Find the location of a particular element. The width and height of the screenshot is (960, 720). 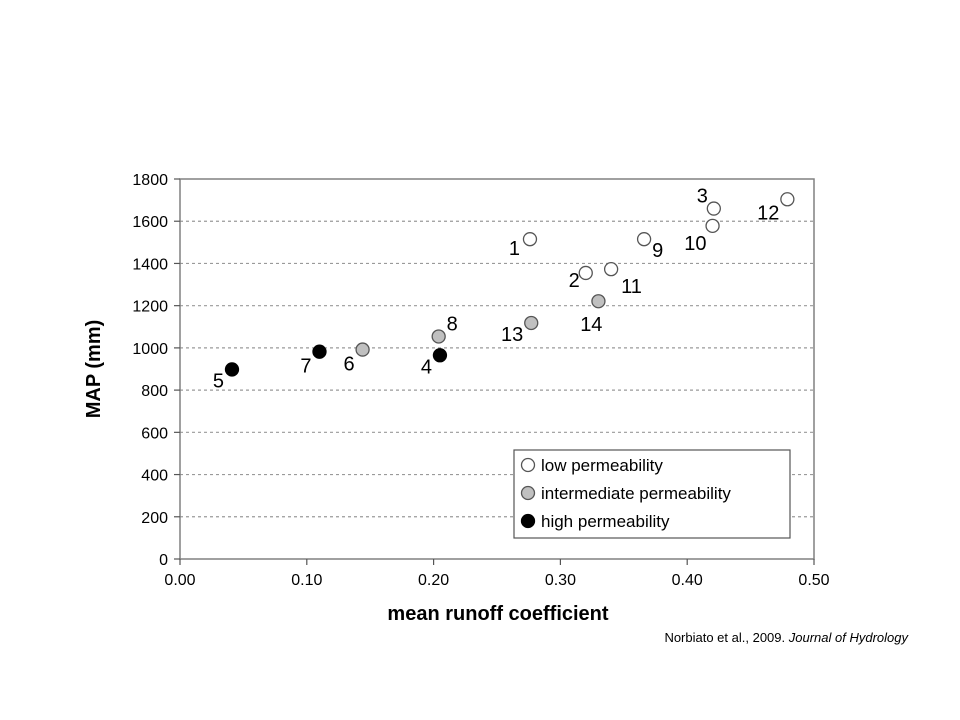

x-tick-label: 0.00 is located at coordinates (179, 580).